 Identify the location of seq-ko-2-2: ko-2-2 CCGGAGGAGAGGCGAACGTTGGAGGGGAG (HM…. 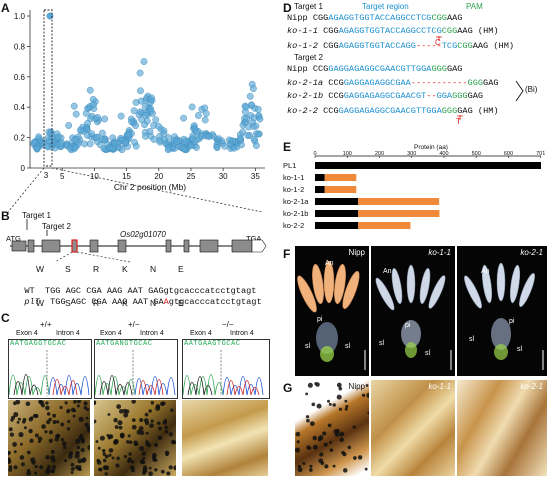
(393, 111).